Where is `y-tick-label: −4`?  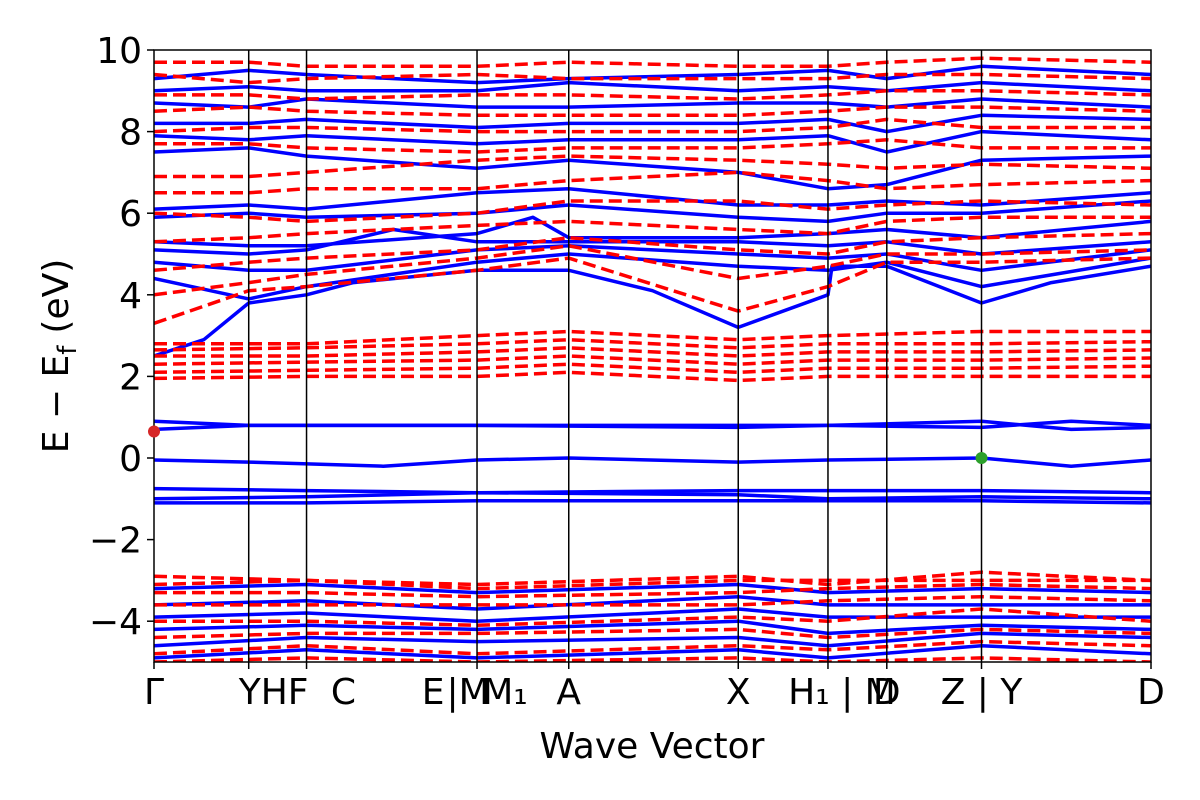 y-tick-label: −4 is located at coordinates (115, 622).